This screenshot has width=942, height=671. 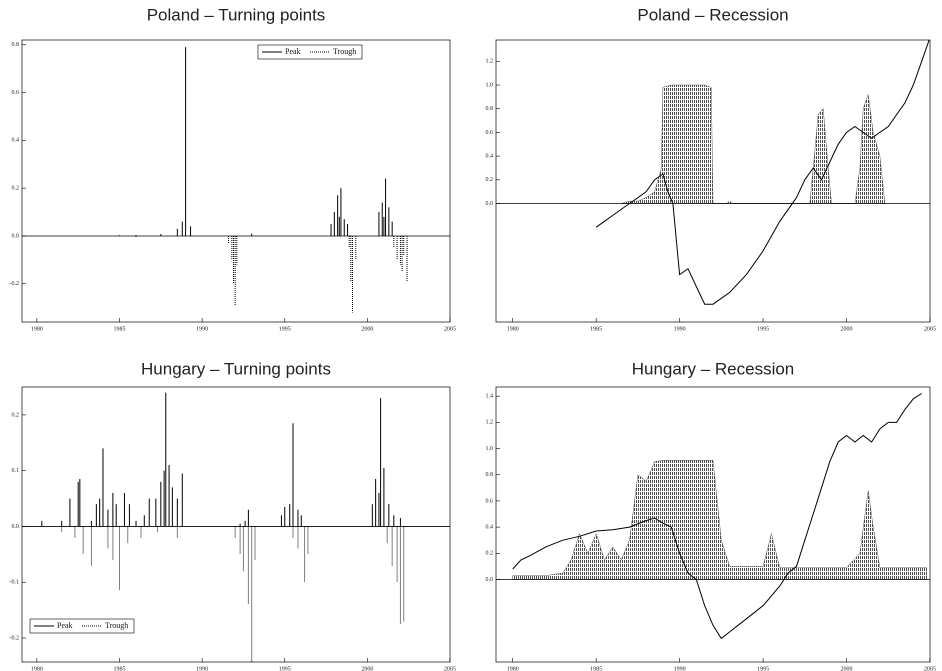 I want to click on panel-title: Hungary – Recession, so click(x=713, y=368).